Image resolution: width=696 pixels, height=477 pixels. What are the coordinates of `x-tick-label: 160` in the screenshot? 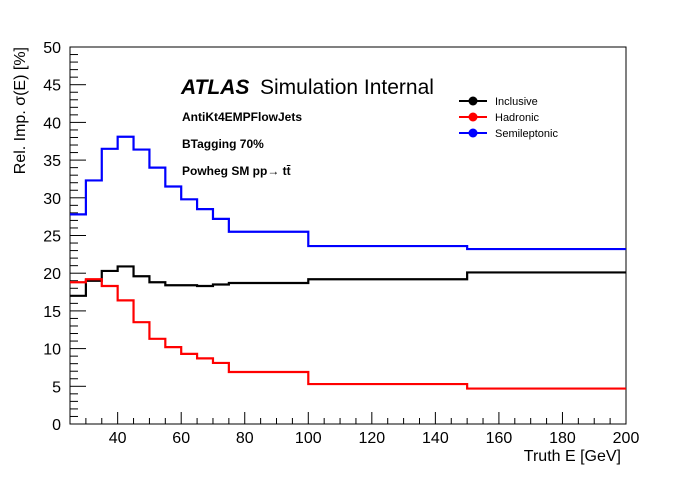 It's located at (499, 438).